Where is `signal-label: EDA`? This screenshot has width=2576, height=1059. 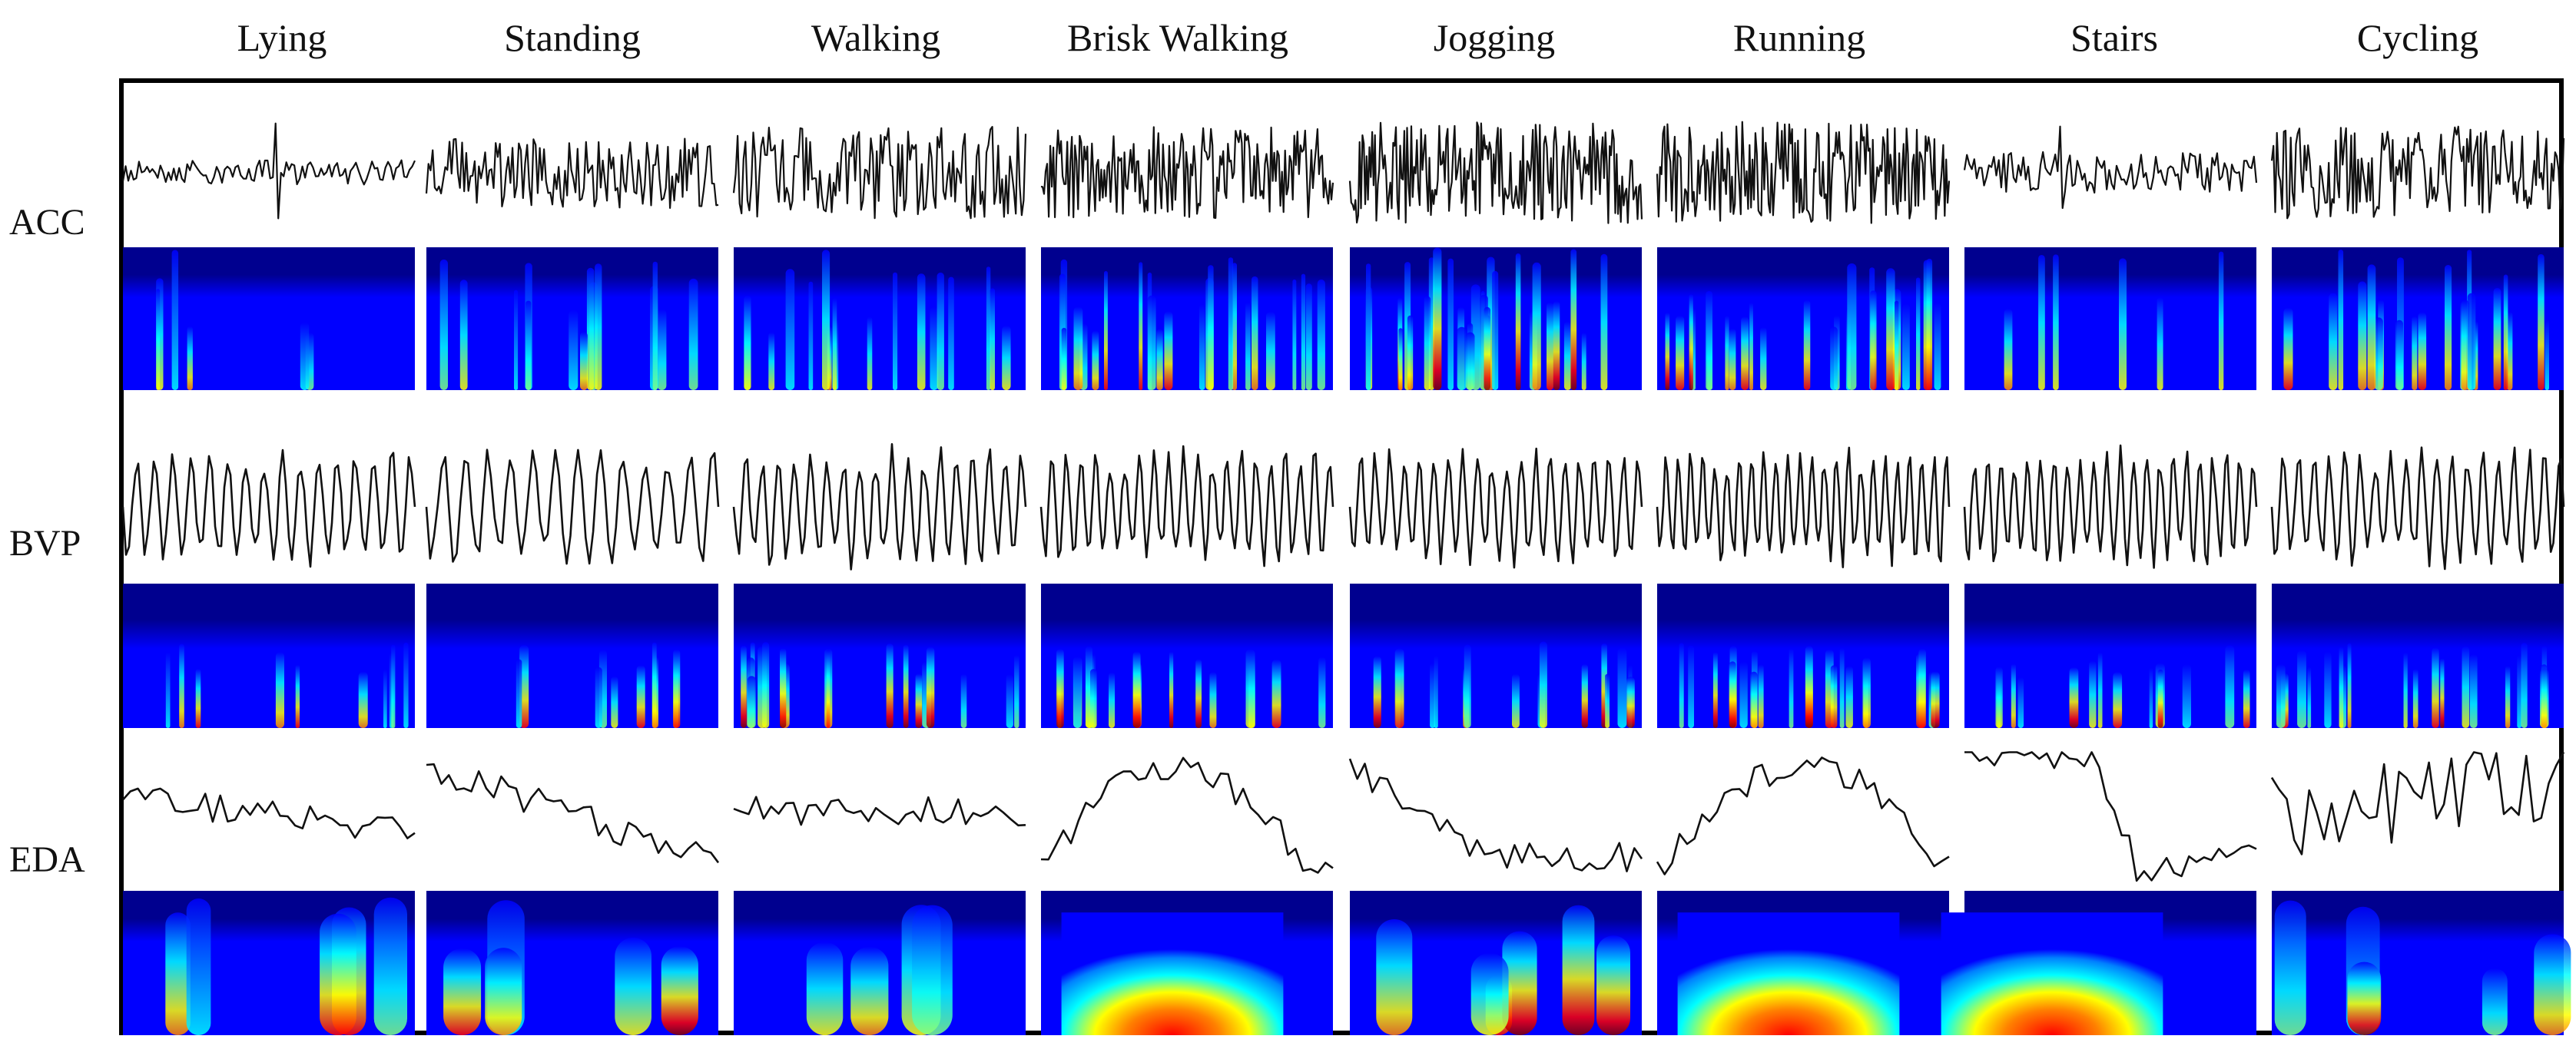 signal-label: EDA is located at coordinates (47, 859).